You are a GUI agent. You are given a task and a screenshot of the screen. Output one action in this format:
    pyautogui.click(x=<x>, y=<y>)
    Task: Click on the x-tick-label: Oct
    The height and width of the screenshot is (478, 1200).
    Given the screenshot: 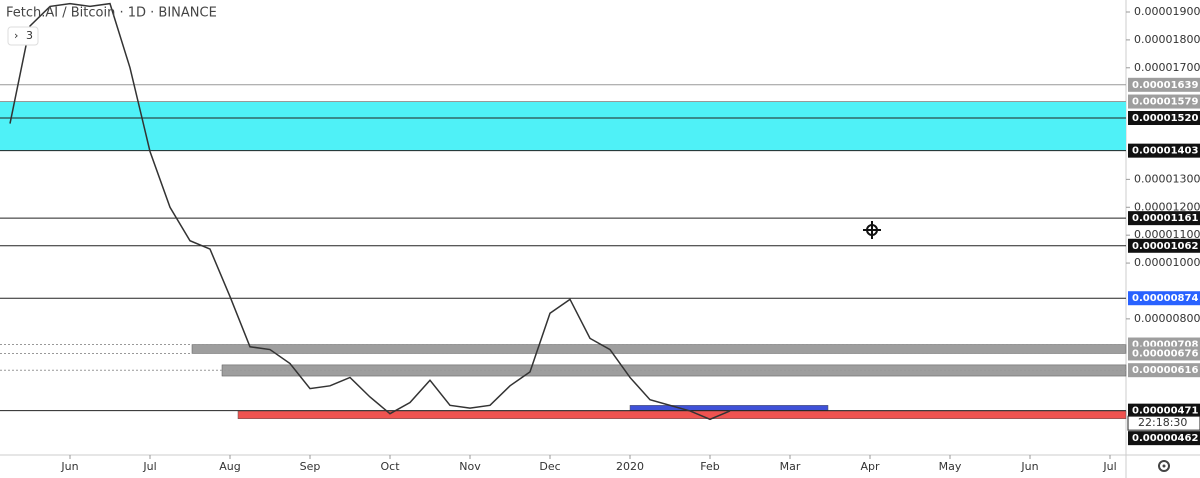 What is the action you would take?
    pyautogui.click(x=390, y=466)
    